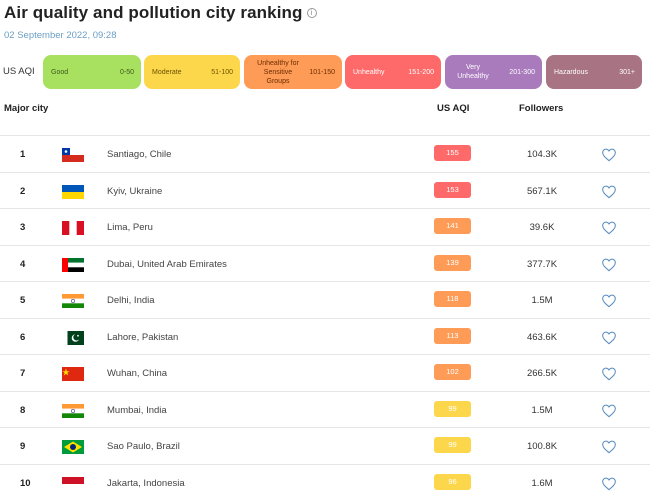  What do you see at coordinates (325, 190) in the screenshot?
I see `table-row: 2 Kyiv, Ukraine 153 567.1K` at bounding box center [325, 190].